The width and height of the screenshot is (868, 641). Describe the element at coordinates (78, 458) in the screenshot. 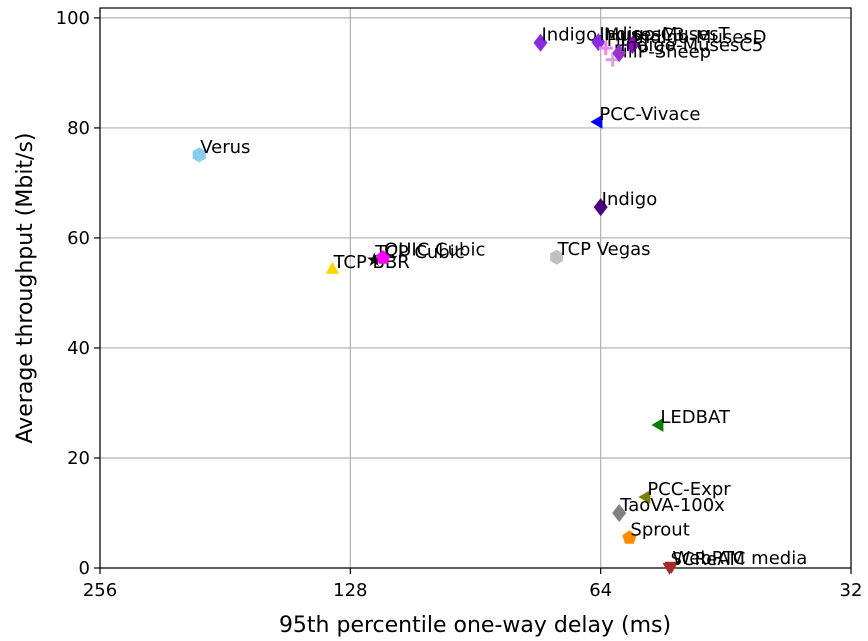

I see `y-tick-label: 20` at that location.